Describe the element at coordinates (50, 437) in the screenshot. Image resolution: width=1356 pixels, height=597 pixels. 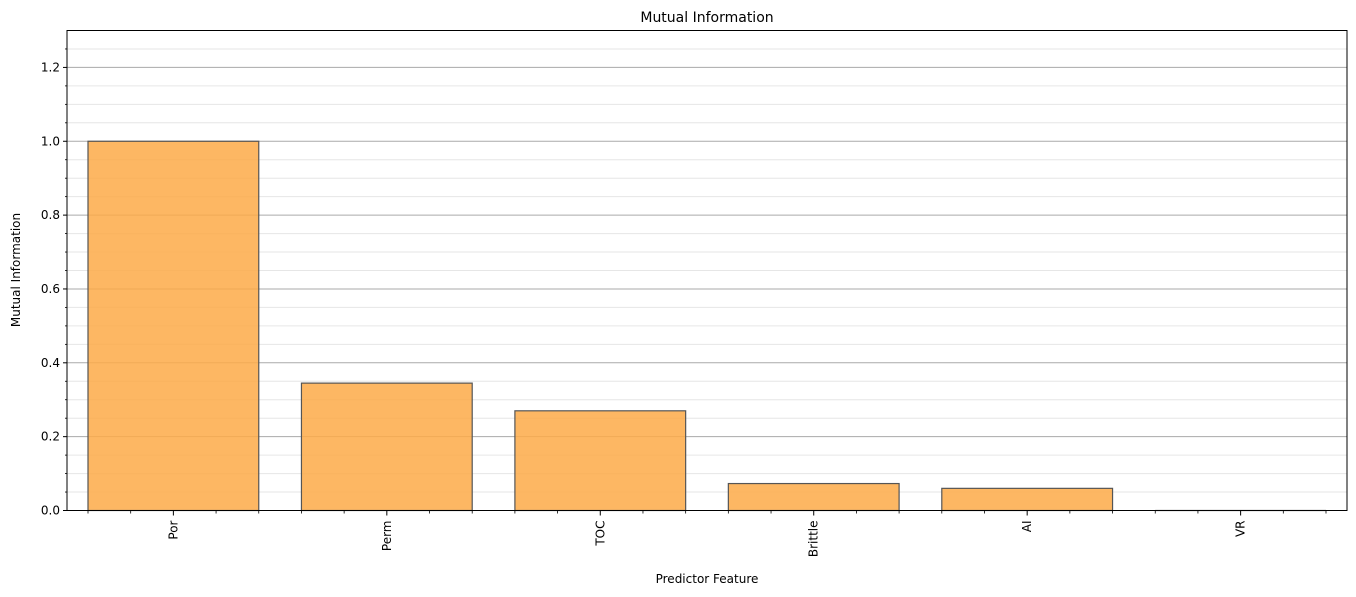
I see `y-tick-label: 0.2` at that location.